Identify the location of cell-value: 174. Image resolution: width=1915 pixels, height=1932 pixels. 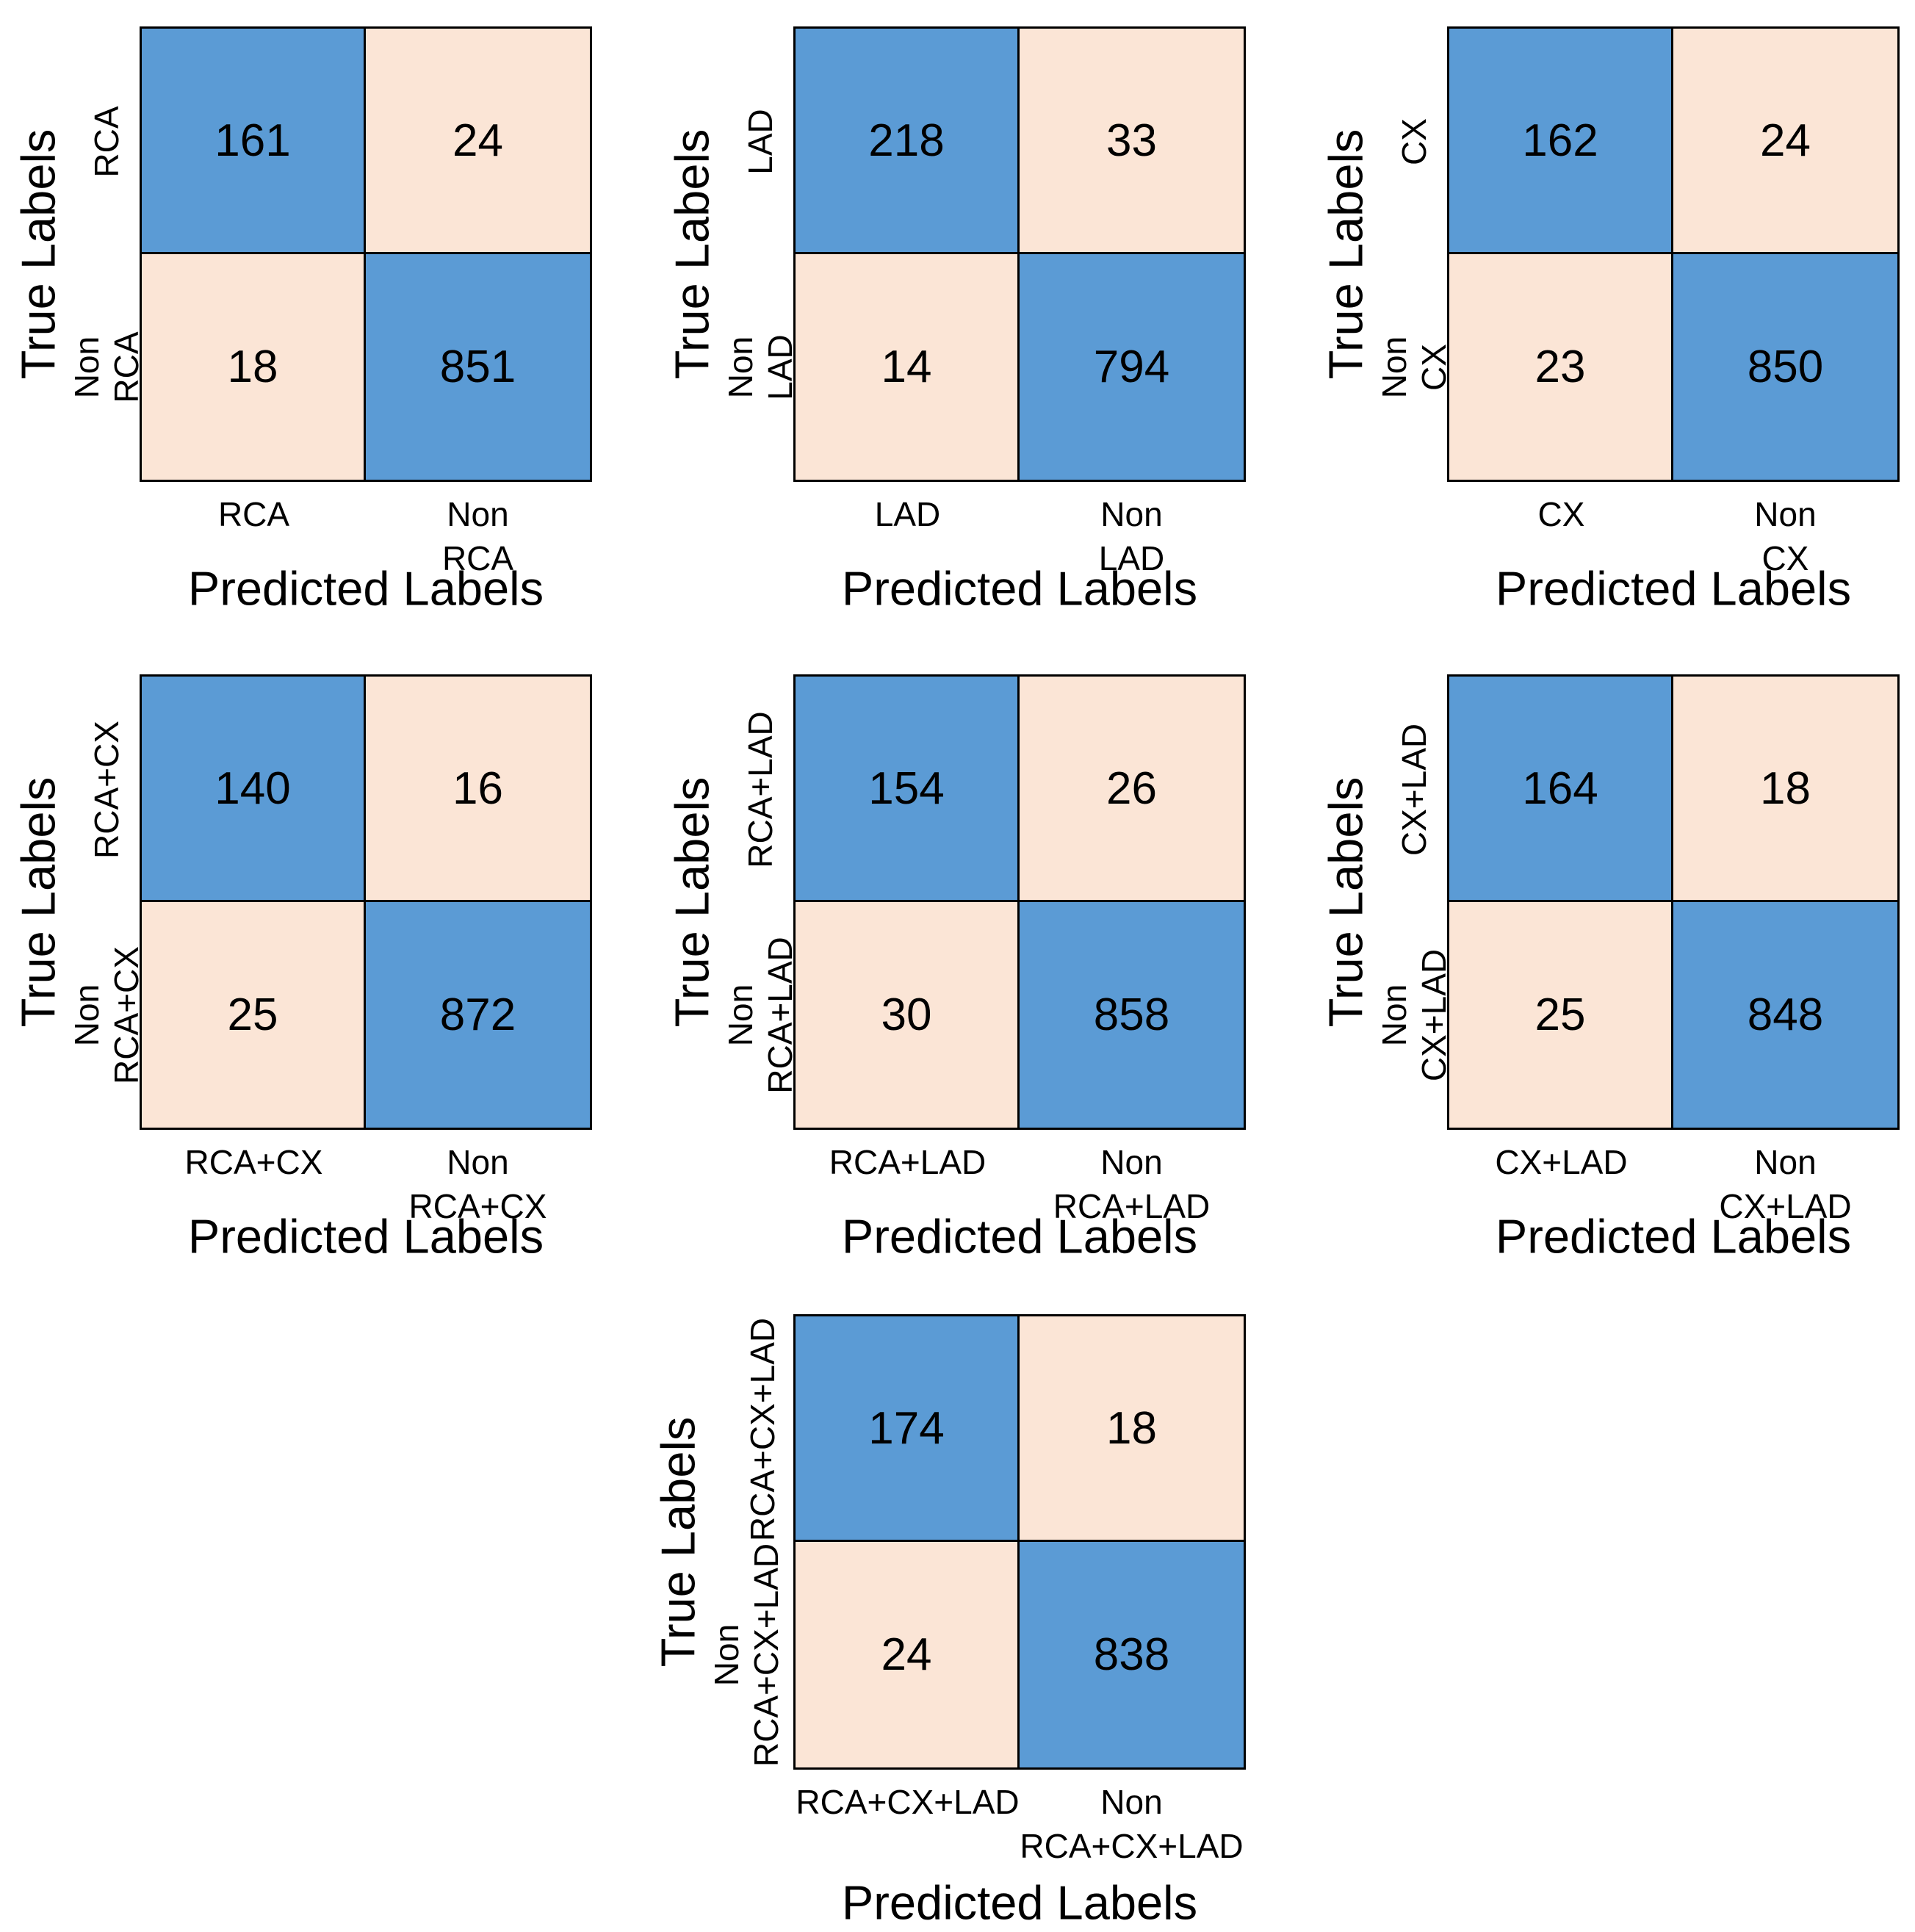
(906, 1428).